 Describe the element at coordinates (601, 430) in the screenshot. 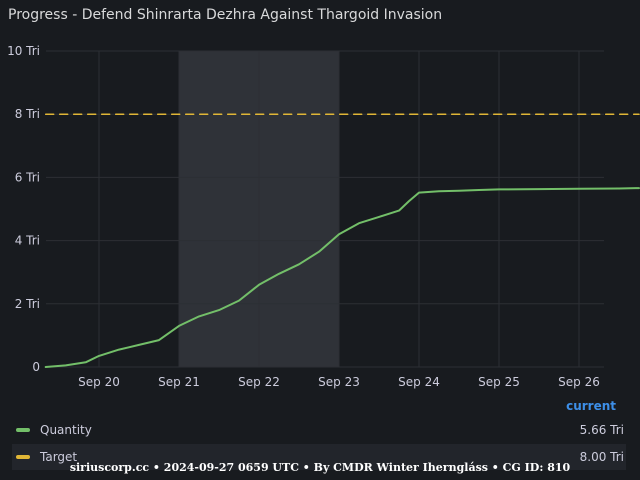

I see `legend-value-quantity: 5.66 Tri` at that location.